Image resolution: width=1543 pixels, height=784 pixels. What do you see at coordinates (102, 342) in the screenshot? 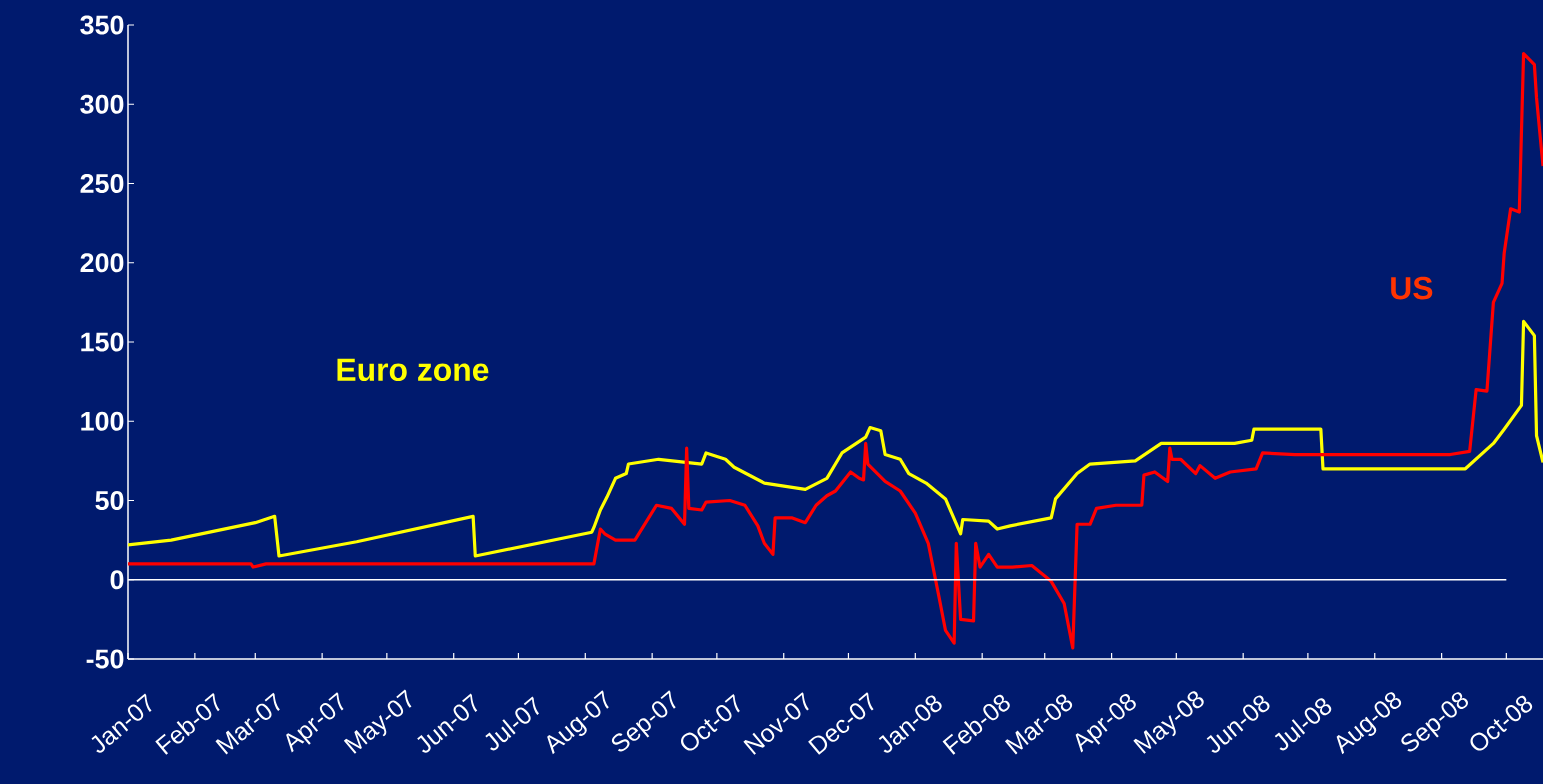
I see `y-tick-label: 150` at bounding box center [102, 342].